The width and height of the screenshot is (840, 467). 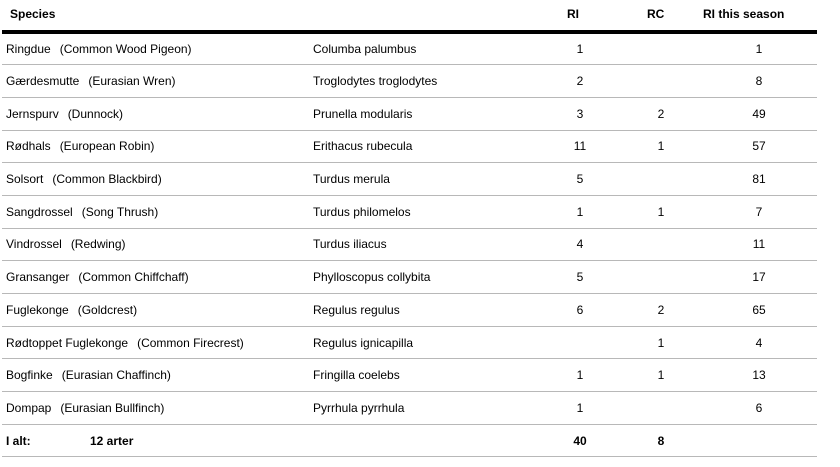 I want to click on species-english-name: (Goldcrest), so click(x=107, y=309).